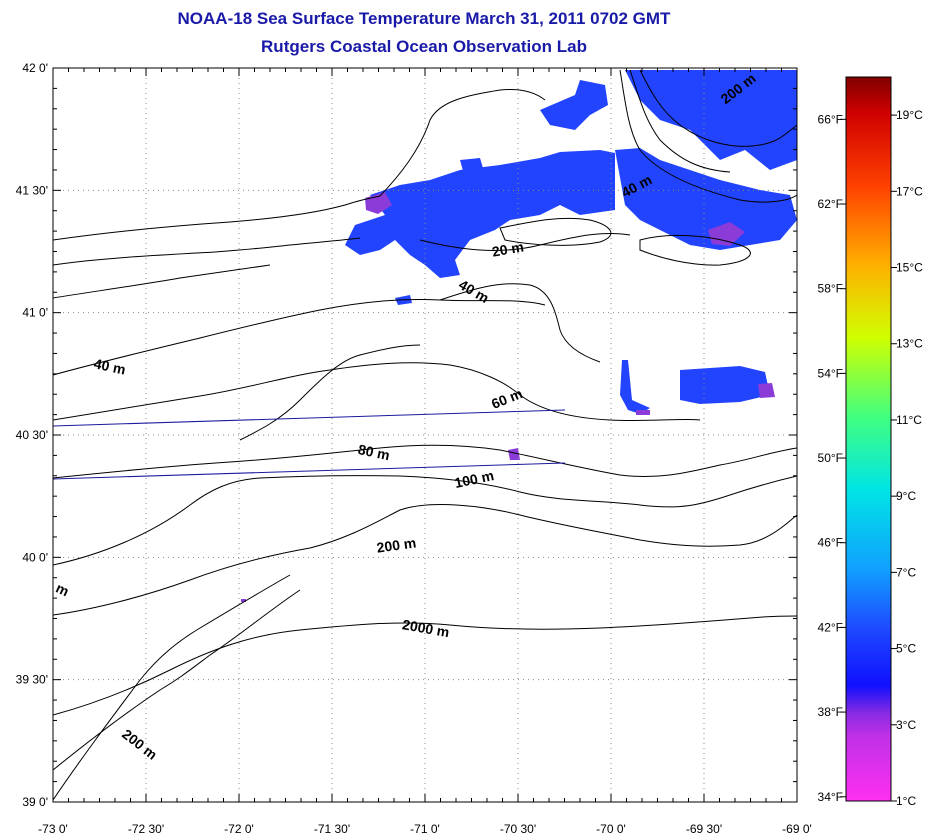 The height and width of the screenshot is (840, 928). I want to click on fahrenheit-label: 50°F, so click(830, 458).